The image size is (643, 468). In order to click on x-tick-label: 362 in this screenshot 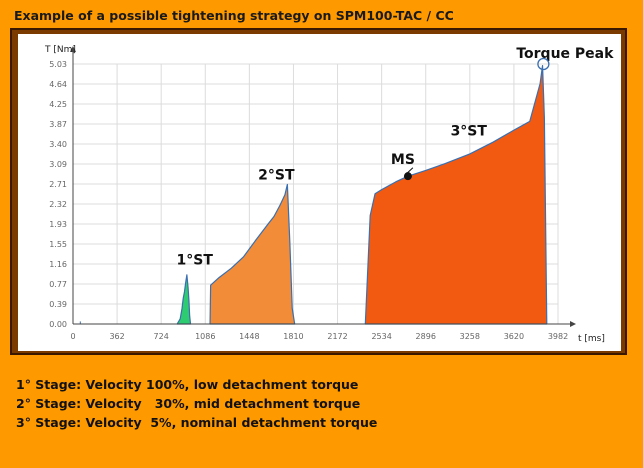, I will do `click(116, 336)`.